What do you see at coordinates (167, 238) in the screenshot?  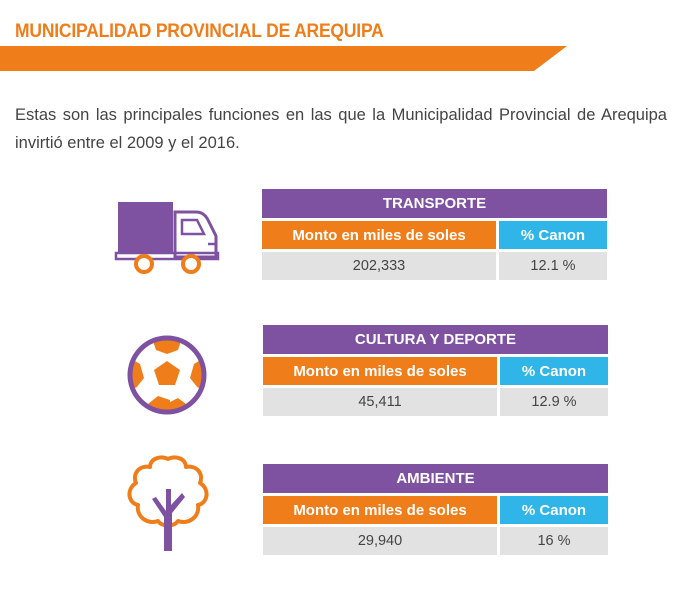 I see `truck-icon` at bounding box center [167, 238].